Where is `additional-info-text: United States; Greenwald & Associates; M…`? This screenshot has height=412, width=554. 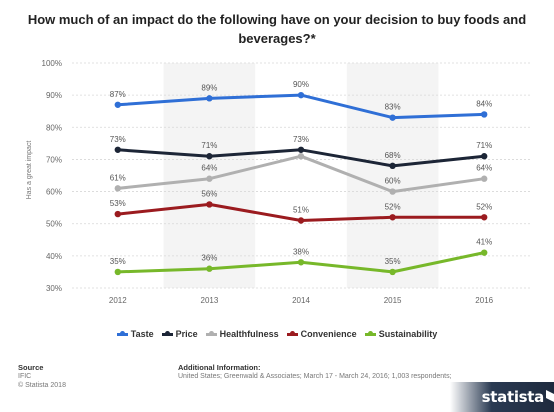 additional-info-text: United States; Greenwald & Associates; M… is located at coordinates (315, 376).